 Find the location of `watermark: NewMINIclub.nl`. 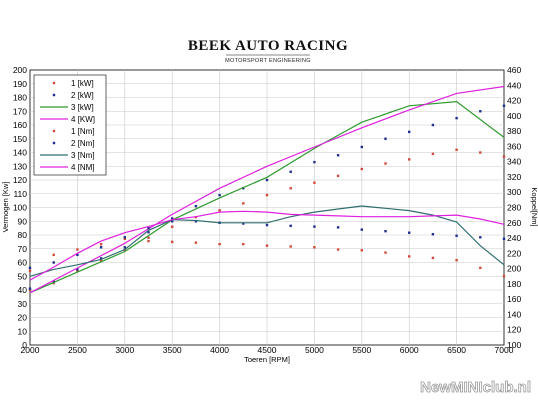

watermark: NewMINIclub.nl is located at coordinates (475, 387).